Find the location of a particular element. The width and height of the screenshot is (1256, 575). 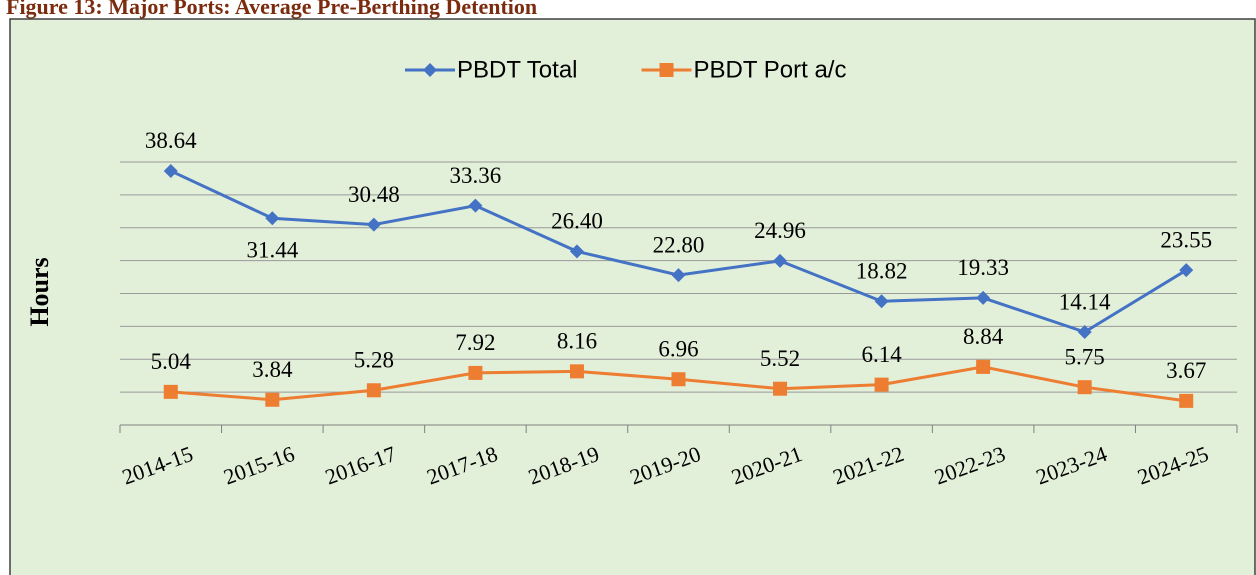

data-label: 5.28 is located at coordinates (374, 360).